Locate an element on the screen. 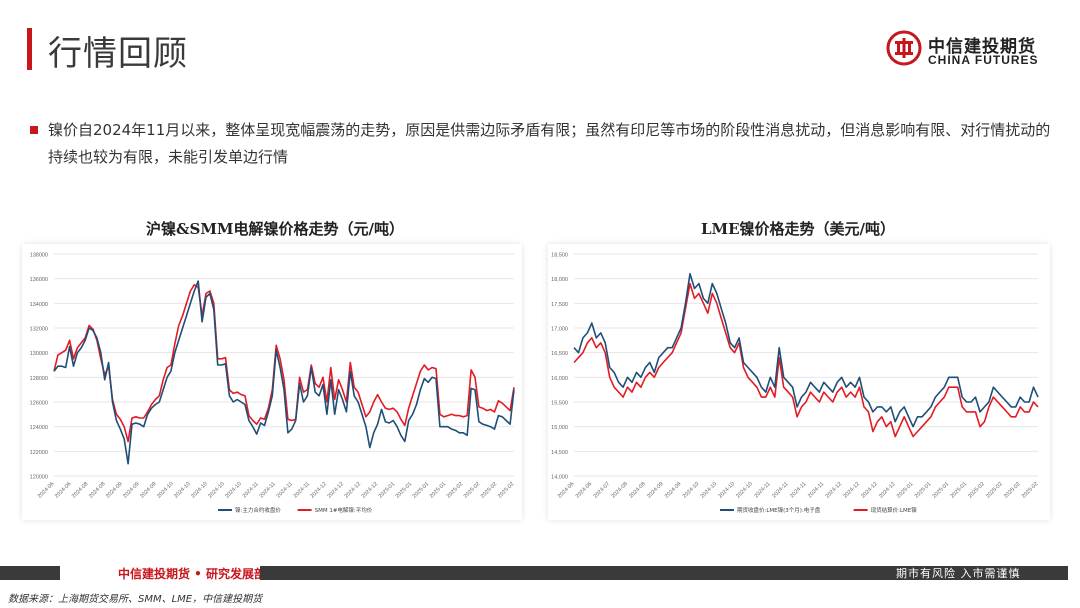 The image size is (1080, 608). y-tick-label: 14,500 is located at coordinates (559, 453).